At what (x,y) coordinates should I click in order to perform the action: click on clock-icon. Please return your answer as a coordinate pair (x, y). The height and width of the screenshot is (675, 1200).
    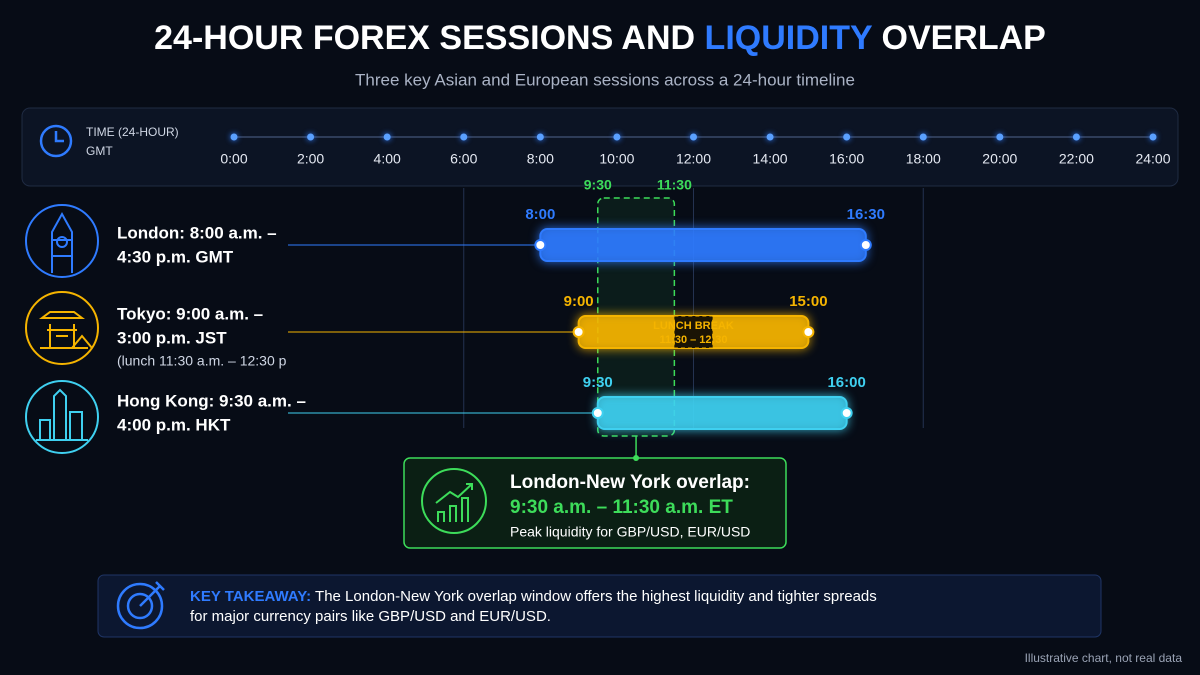
    Looking at the image, I should click on (56, 141).